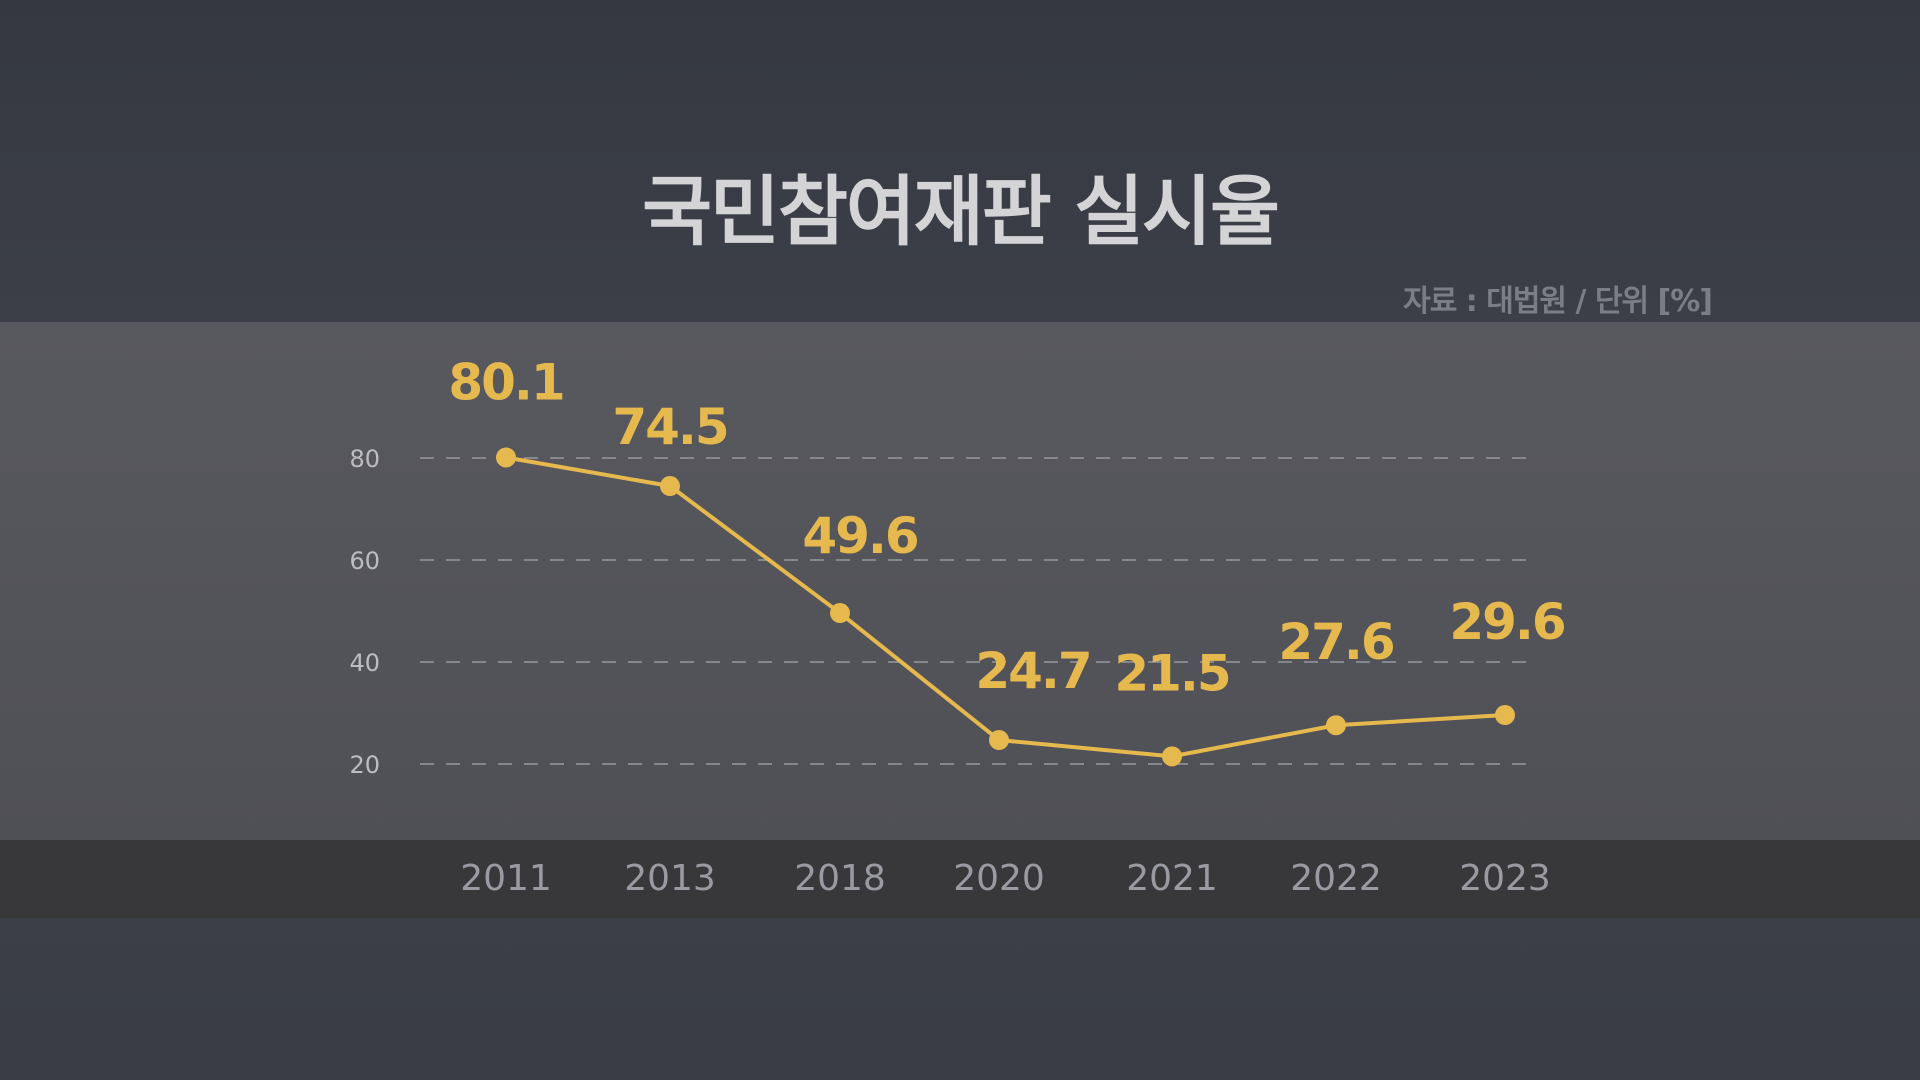  What do you see at coordinates (1336, 642) in the screenshot?
I see `data-label: 27.6` at bounding box center [1336, 642].